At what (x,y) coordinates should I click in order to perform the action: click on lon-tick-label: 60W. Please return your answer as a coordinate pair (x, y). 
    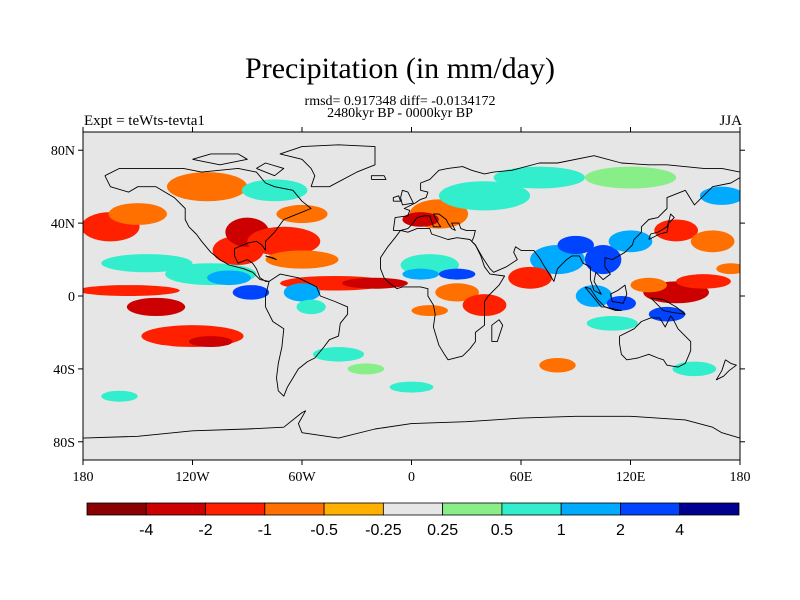
    Looking at the image, I should click on (302, 477).